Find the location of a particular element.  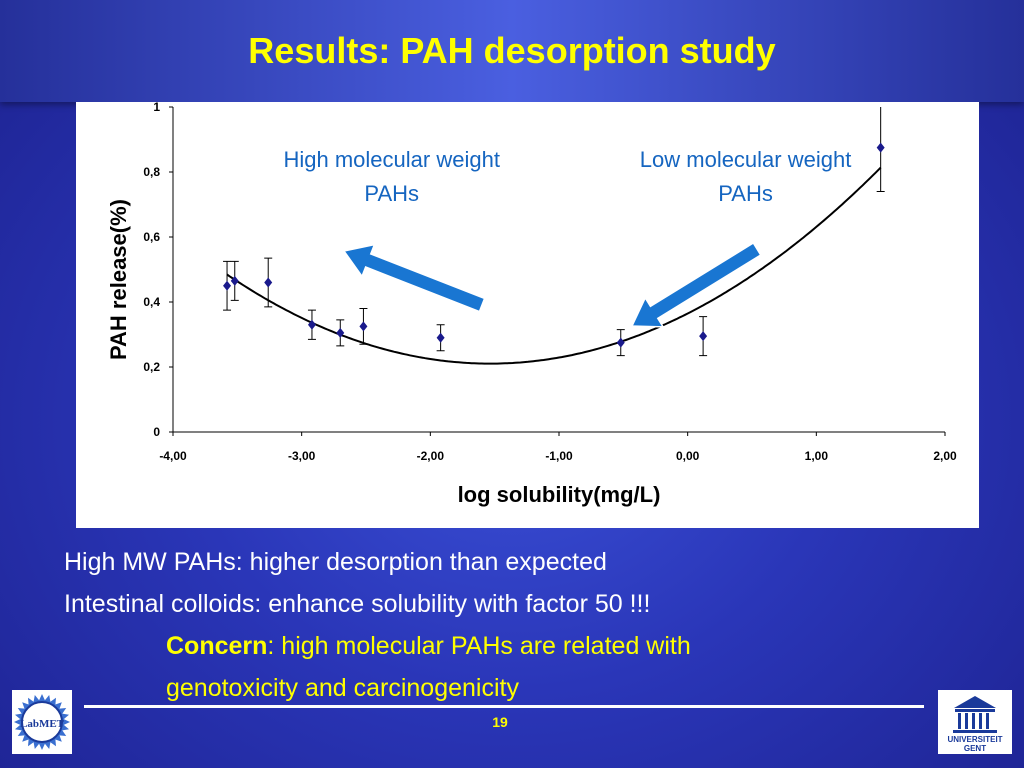

labmet-logo: LabMET is located at coordinates (42, 722).